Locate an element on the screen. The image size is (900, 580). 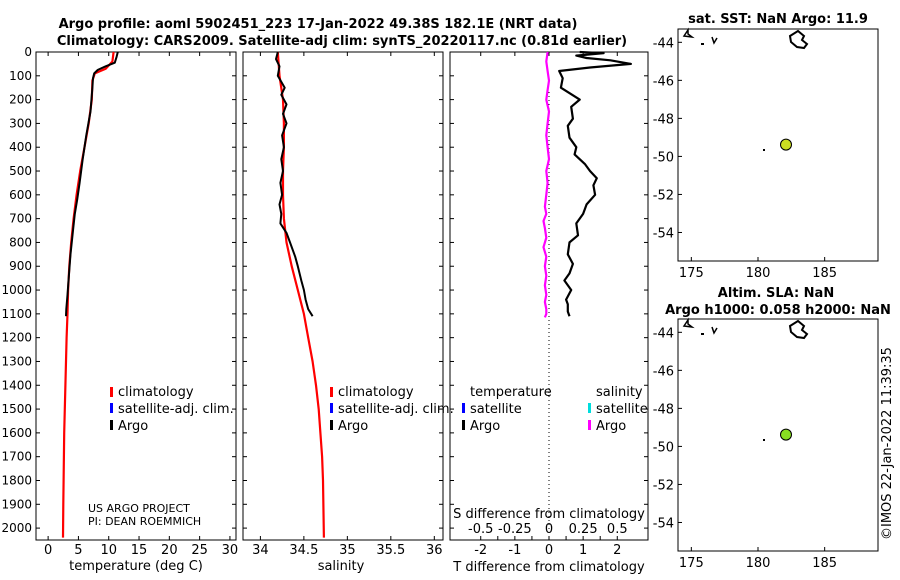
depth-tick-label: 200 is located at coordinates (20, 100).